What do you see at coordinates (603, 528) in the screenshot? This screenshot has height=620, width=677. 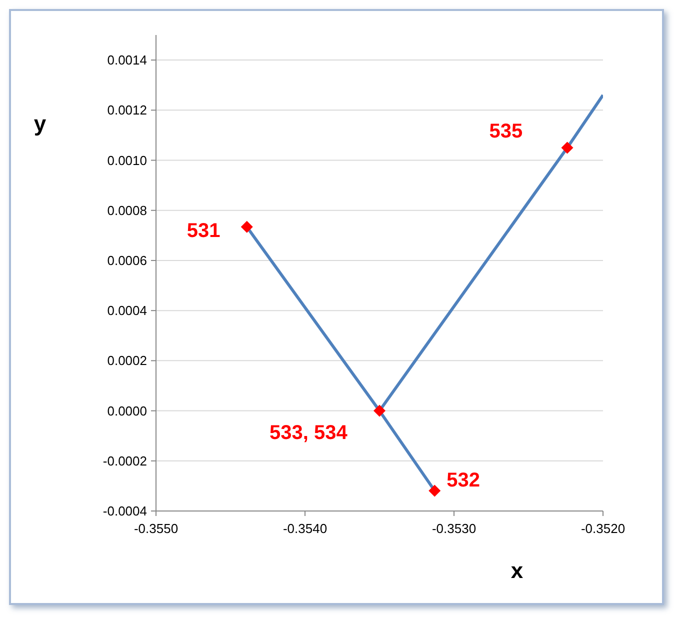 I see `x-tick-label: -0.3520` at bounding box center [603, 528].